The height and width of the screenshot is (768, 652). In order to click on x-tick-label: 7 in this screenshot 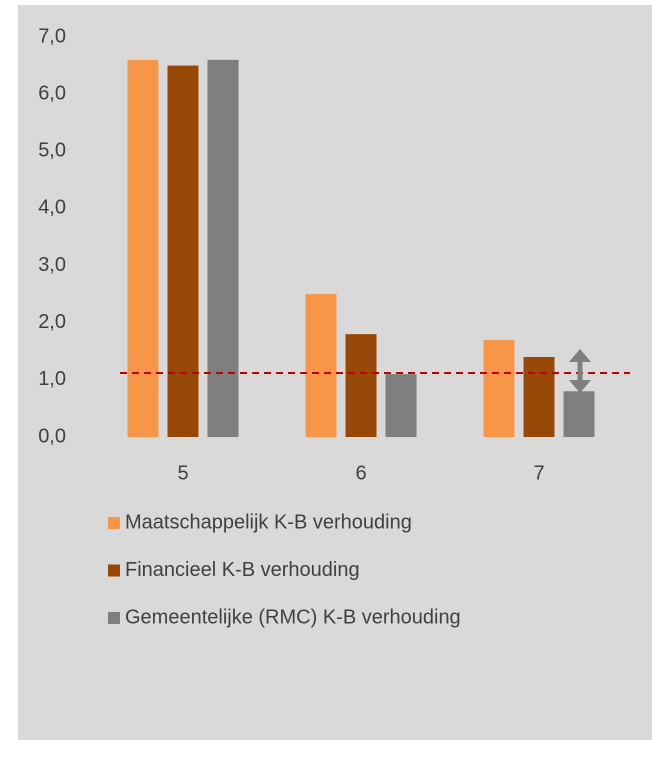, I will do `click(538, 473)`.